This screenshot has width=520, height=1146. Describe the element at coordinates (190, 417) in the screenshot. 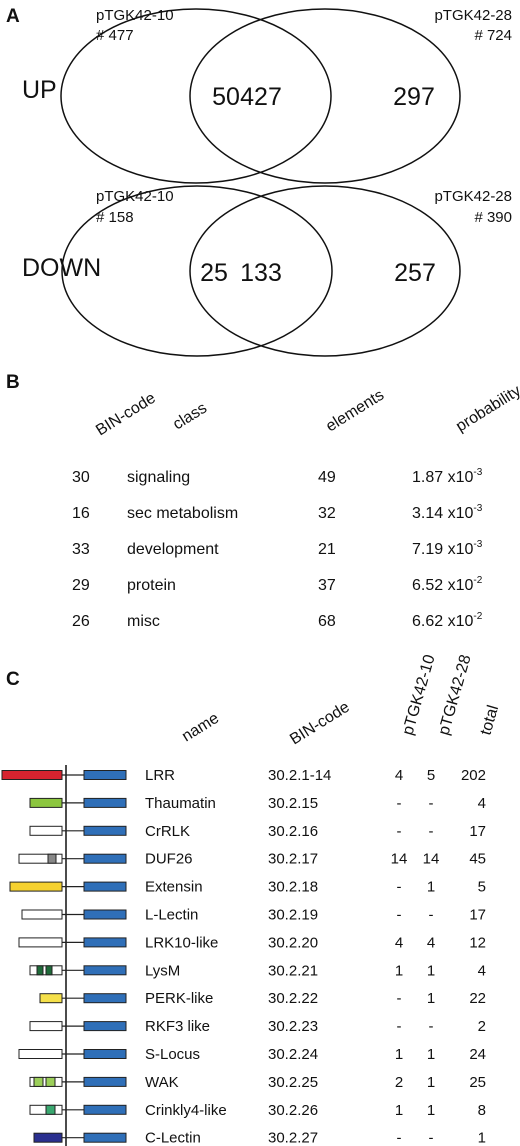

I see `header-class: class` at that location.